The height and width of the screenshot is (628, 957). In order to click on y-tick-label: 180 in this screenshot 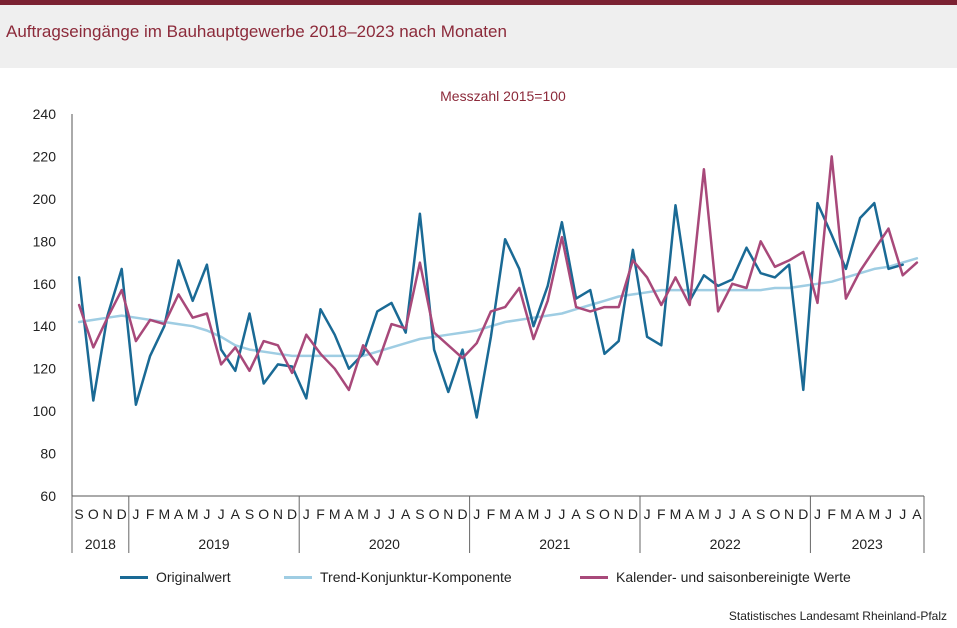, I will do `click(45, 241)`.